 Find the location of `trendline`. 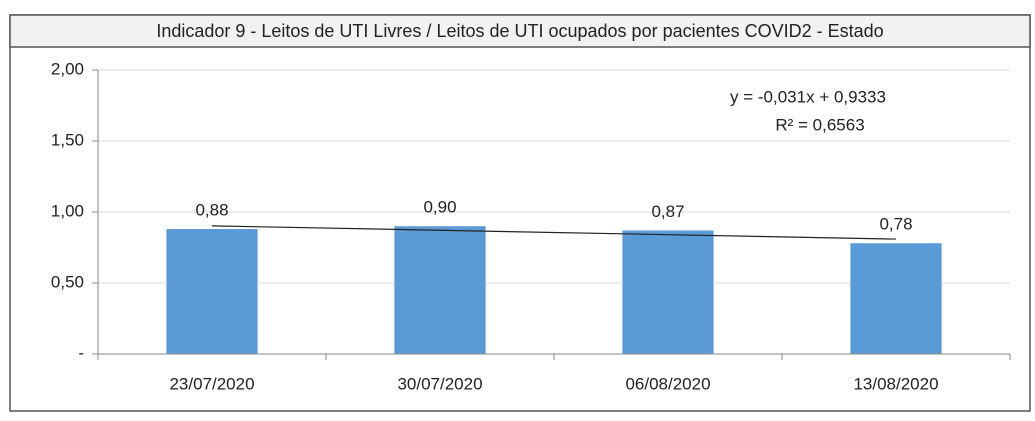

trendline is located at coordinates (554, 232).